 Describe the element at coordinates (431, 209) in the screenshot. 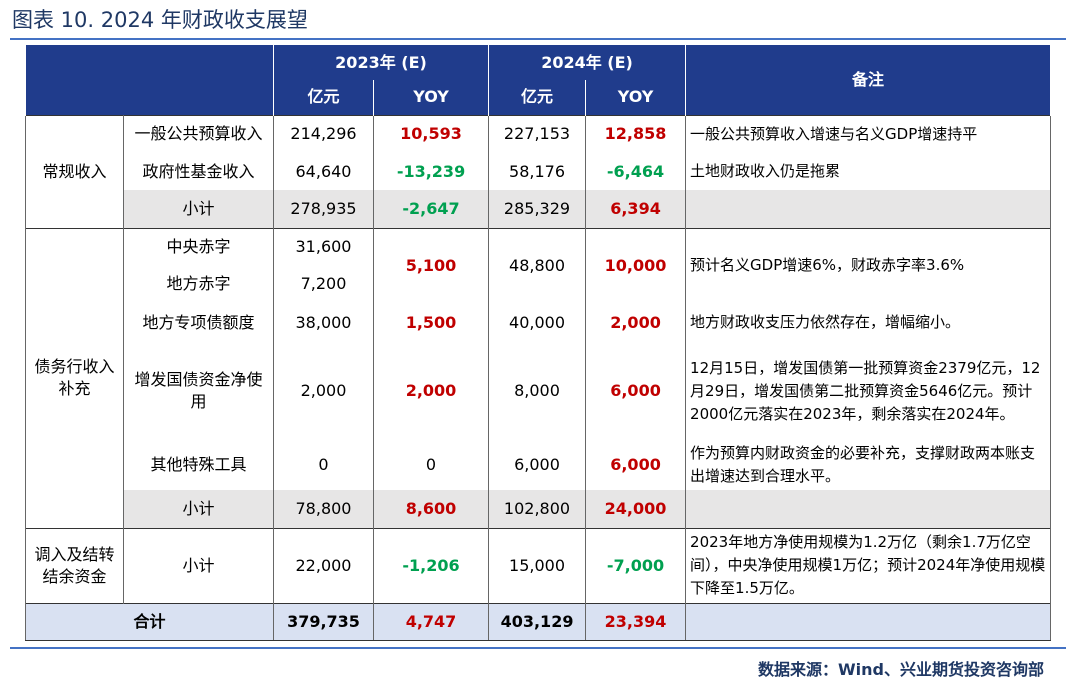

I see `cell: -2,647` at that location.